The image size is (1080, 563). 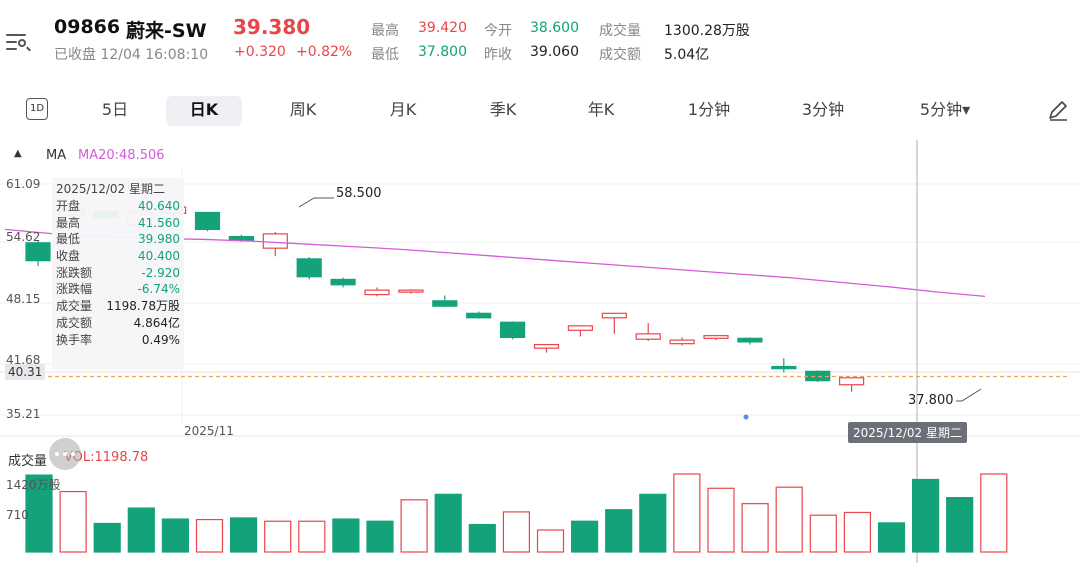 I want to click on turnover-value: 5.04亿, so click(x=687, y=55).